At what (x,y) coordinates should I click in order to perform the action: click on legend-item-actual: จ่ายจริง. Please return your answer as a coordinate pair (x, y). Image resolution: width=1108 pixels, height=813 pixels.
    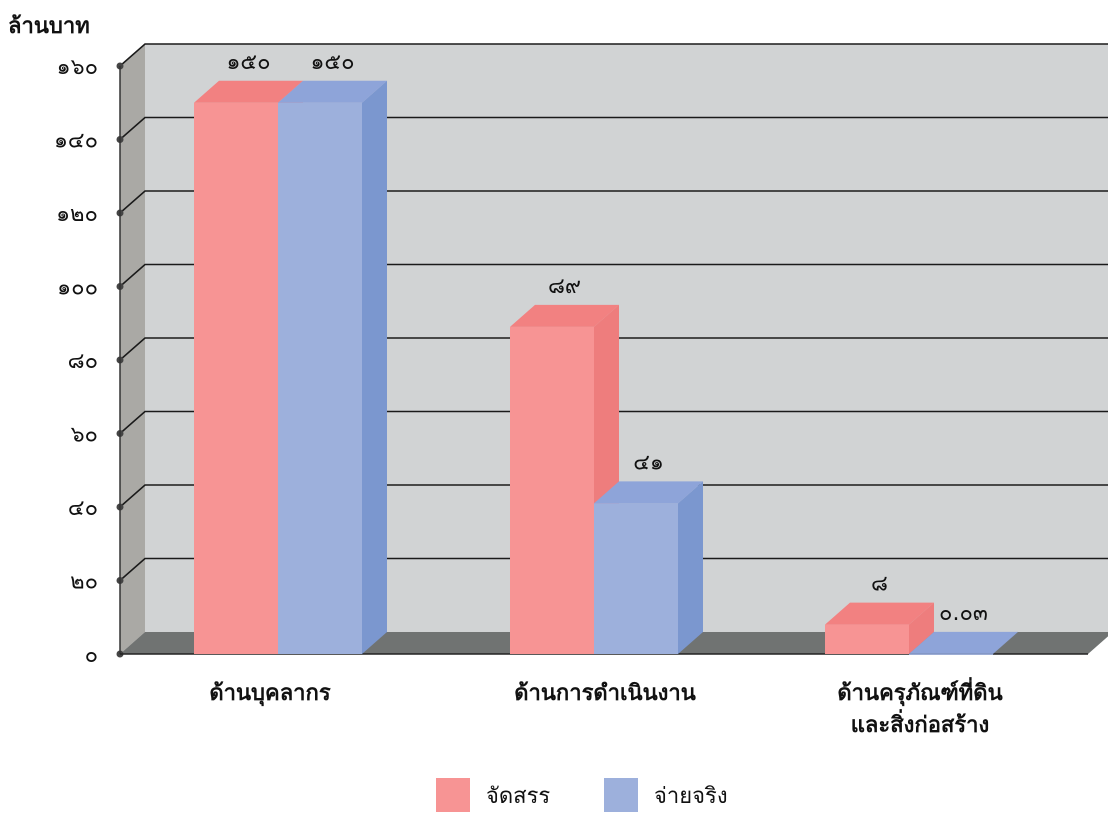
    Looking at the image, I should click on (666, 795).